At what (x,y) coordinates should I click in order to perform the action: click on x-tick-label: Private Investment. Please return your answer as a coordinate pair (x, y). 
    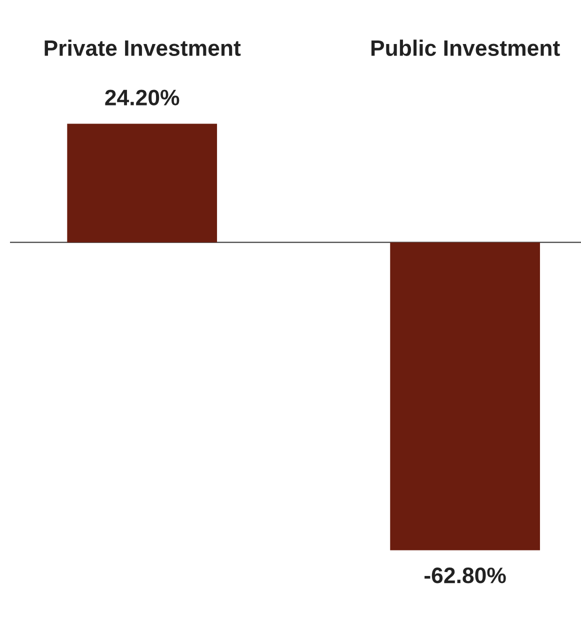
    Looking at the image, I should click on (142, 48).